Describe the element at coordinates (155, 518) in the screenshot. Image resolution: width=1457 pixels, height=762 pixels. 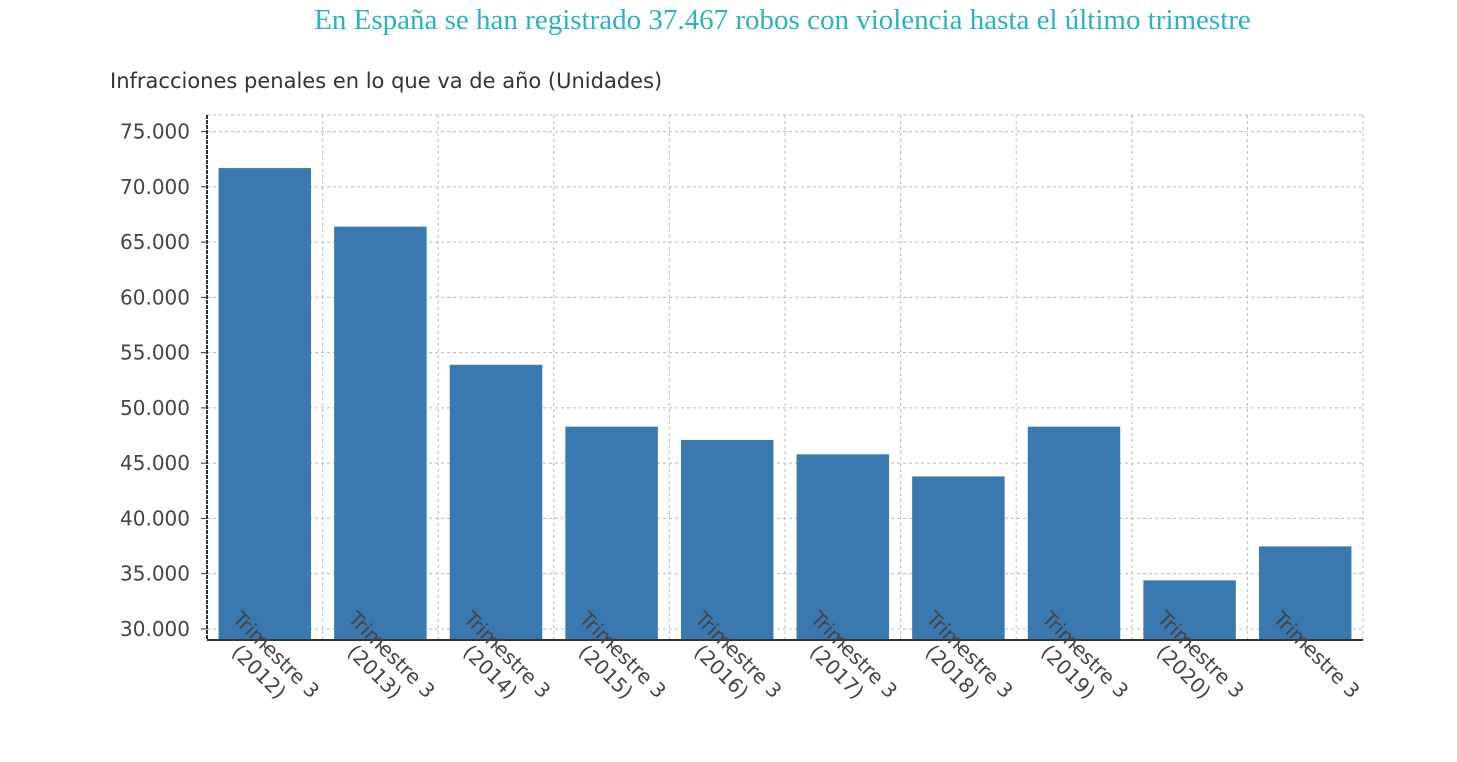
I see `y-tick-label: 40.000` at that location.